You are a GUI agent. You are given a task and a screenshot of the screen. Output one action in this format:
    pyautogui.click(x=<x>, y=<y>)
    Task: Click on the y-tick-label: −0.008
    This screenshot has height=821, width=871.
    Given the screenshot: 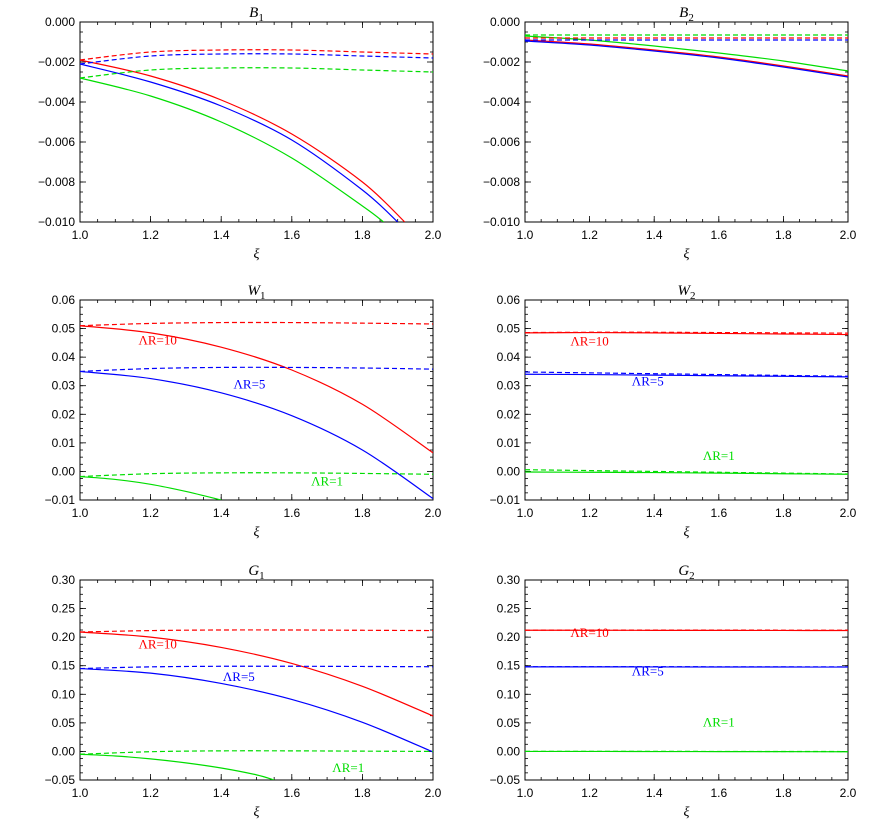 What is the action you would take?
    pyautogui.click(x=56, y=182)
    